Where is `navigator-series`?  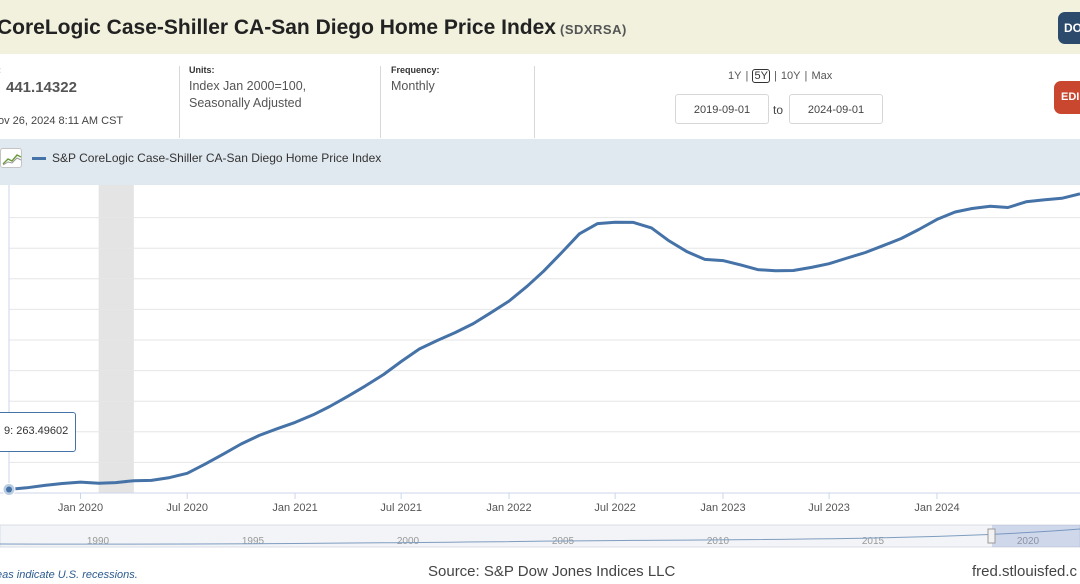 navigator-series is located at coordinates (540, 536).